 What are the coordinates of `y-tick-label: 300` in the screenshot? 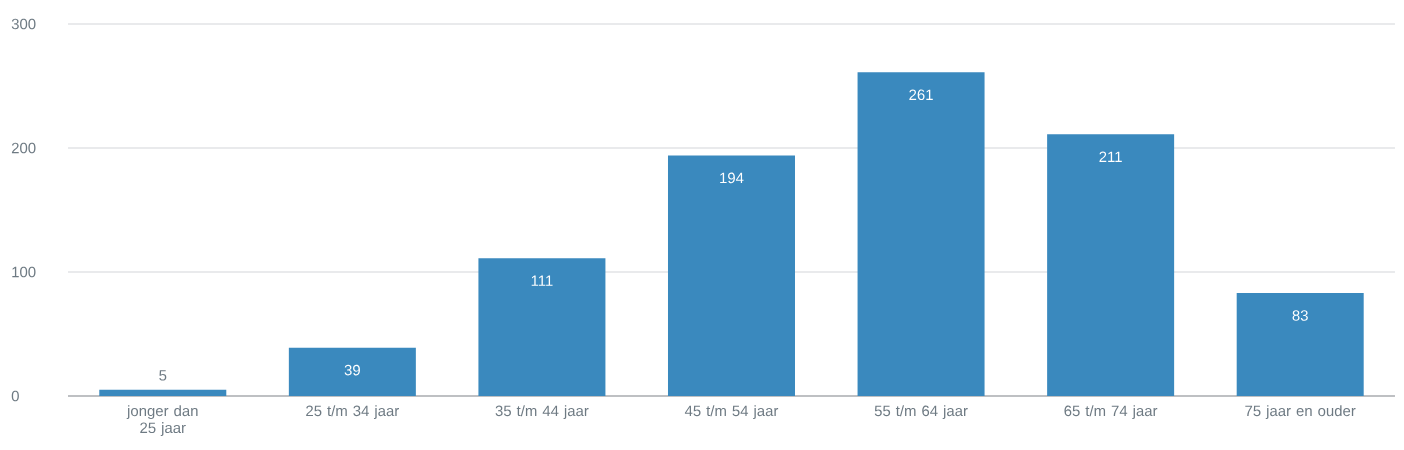 It's located at (23, 24).